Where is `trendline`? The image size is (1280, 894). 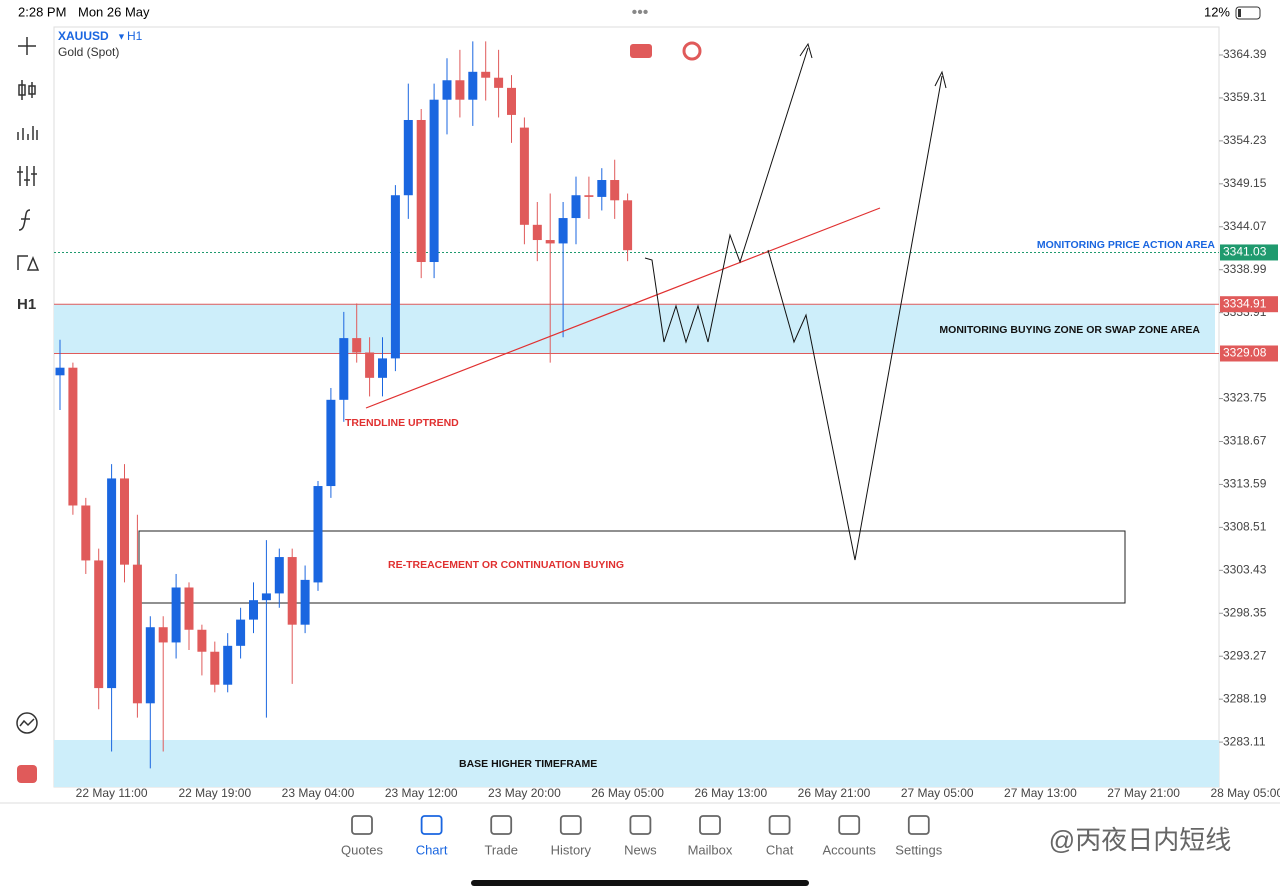
trendline is located at coordinates (623, 308).